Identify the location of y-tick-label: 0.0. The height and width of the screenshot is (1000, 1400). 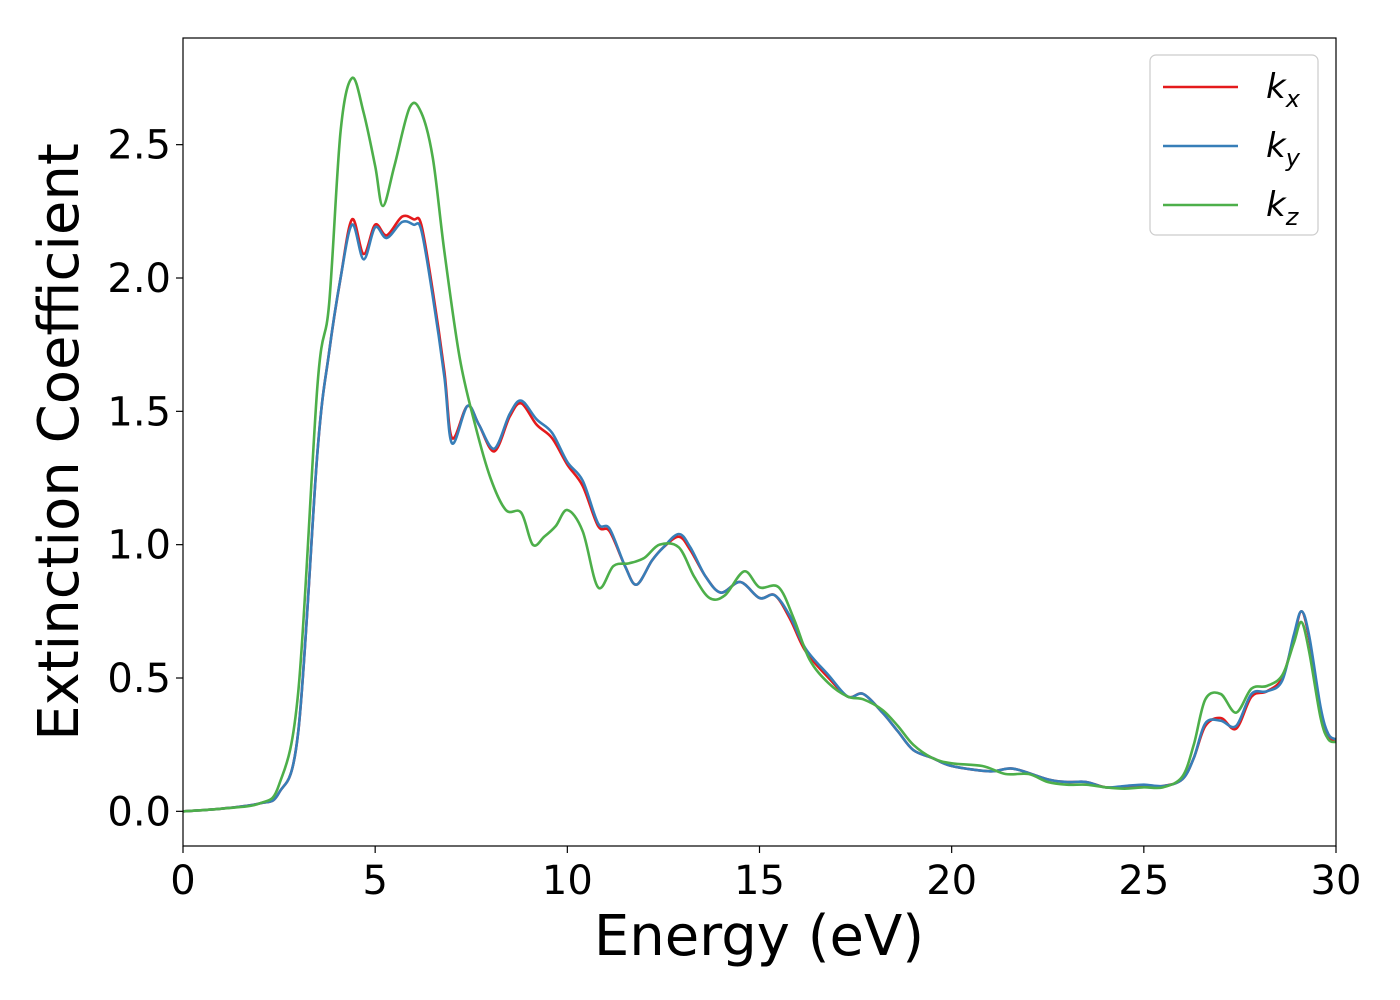
(139, 812).